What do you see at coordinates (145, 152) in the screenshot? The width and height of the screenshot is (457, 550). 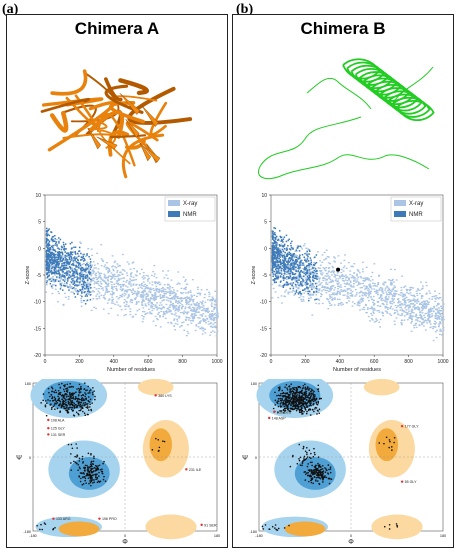 I see `beta-sheet-arrow` at bounding box center [145, 152].